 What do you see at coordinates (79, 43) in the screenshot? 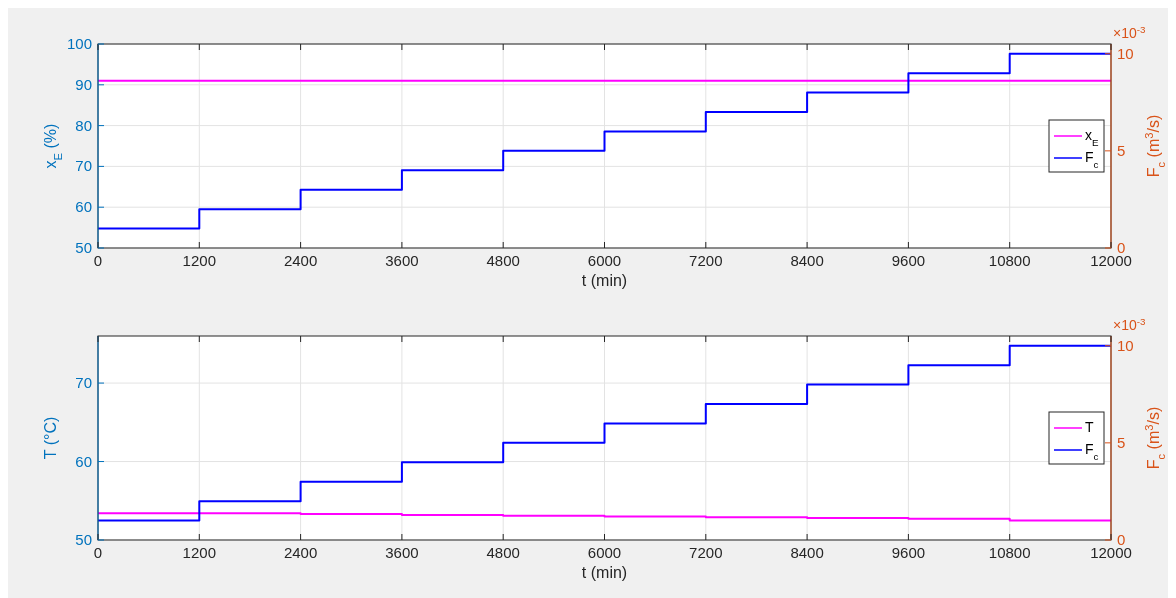
I see `y-tick-label: 100` at bounding box center [79, 43].